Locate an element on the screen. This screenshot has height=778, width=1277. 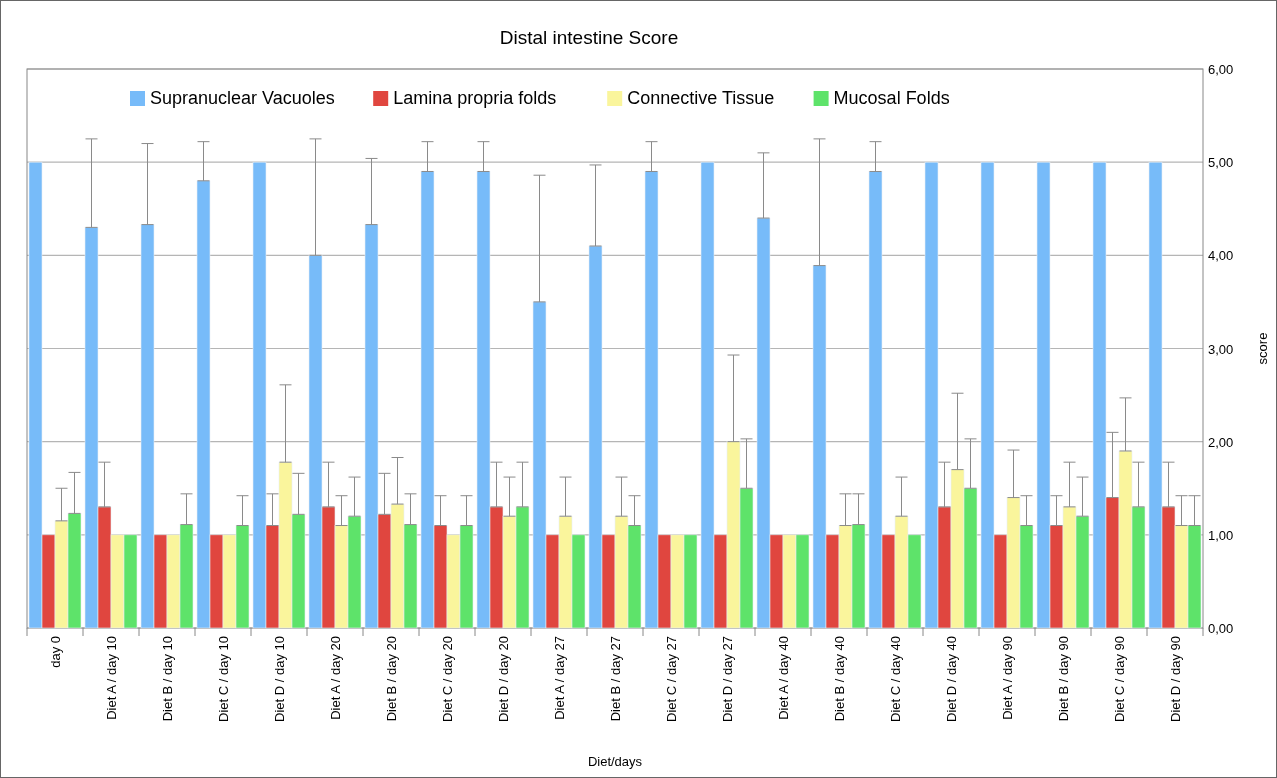
y-tick-label: 5,00 is located at coordinates (1221, 163).